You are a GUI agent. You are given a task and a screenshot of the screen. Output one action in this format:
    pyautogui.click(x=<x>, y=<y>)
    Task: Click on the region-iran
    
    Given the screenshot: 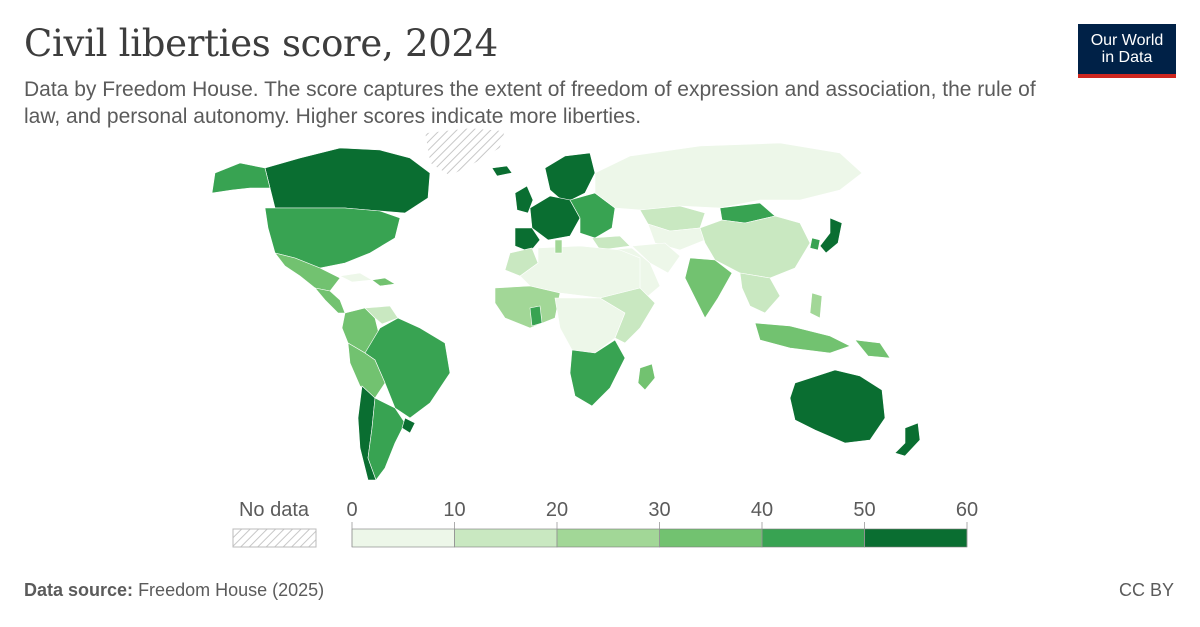 What is the action you would take?
    pyautogui.click(x=656, y=258)
    